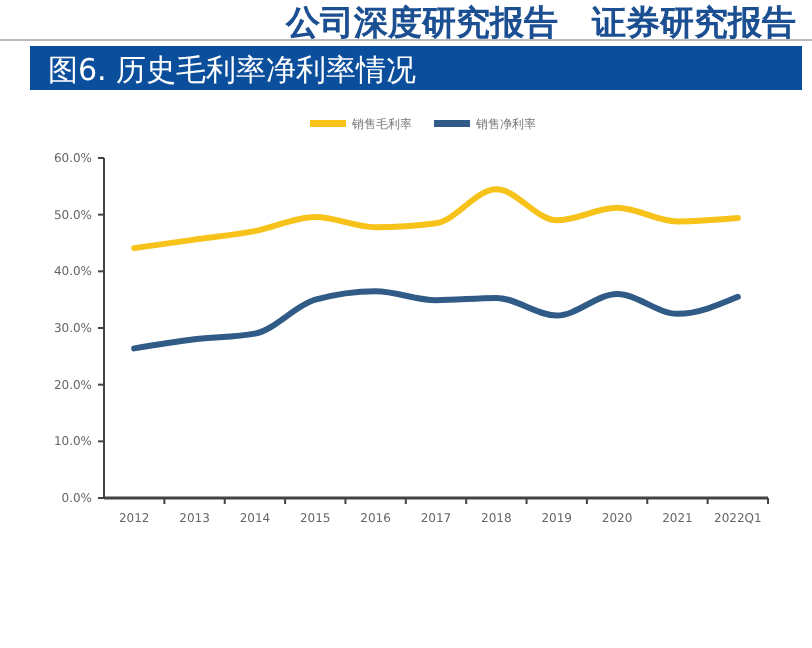 Image resolution: width=812 pixels, height=648 pixels. Describe the element at coordinates (232, 70) in the screenshot. I see `chart-title: 图6. 历史毛利率净利率情况` at that location.